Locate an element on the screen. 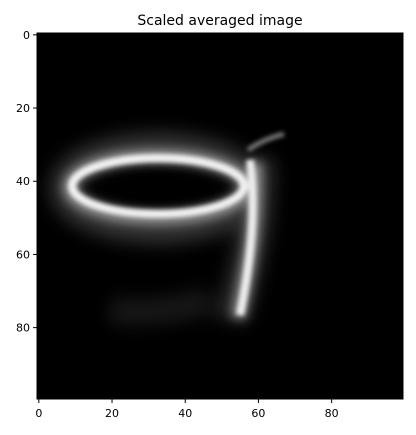  x-tick-label: 40 is located at coordinates (185, 413).